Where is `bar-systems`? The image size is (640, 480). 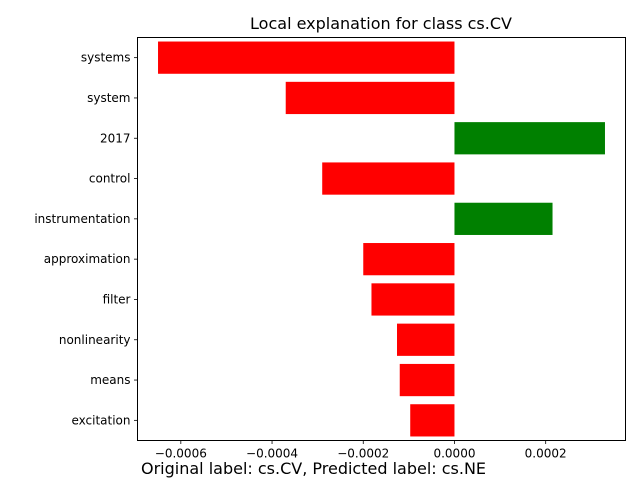
bar-systems is located at coordinates (306, 57).